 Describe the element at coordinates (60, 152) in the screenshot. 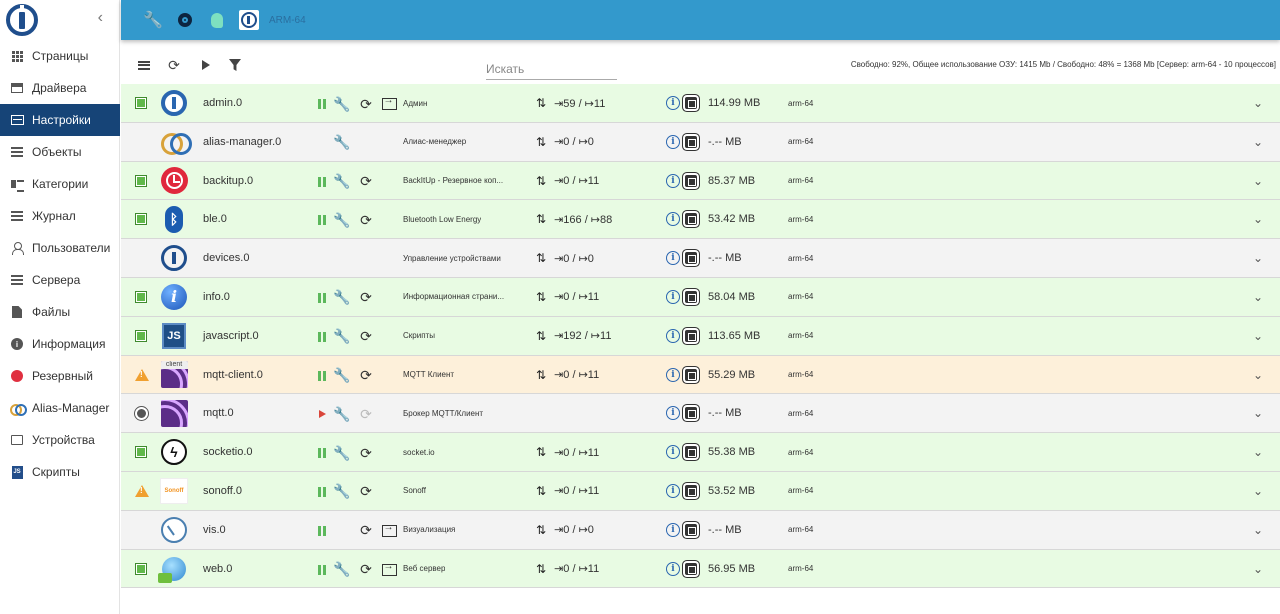

I see `sidebar-item-objects: Объекты` at that location.